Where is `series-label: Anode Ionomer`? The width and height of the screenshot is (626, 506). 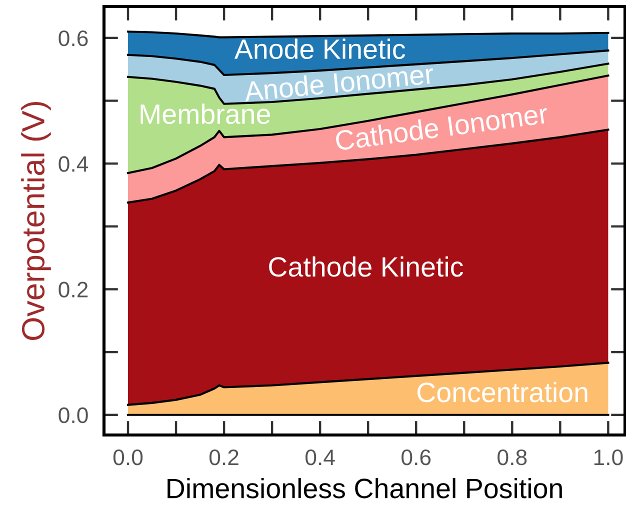 series-label: Anode Ionomer is located at coordinates (339, 82).